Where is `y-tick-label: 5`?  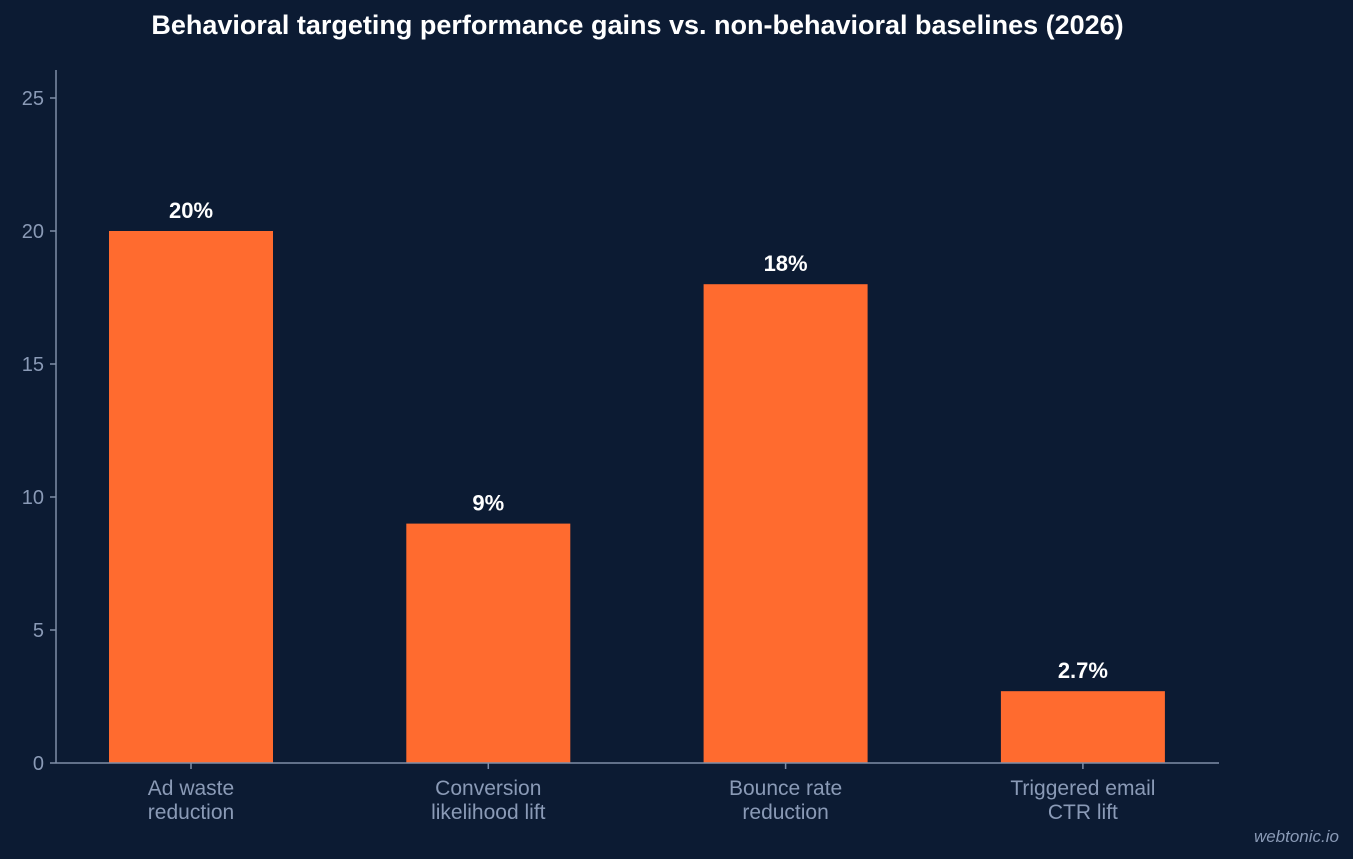 y-tick-label: 5 is located at coordinates (38, 631).